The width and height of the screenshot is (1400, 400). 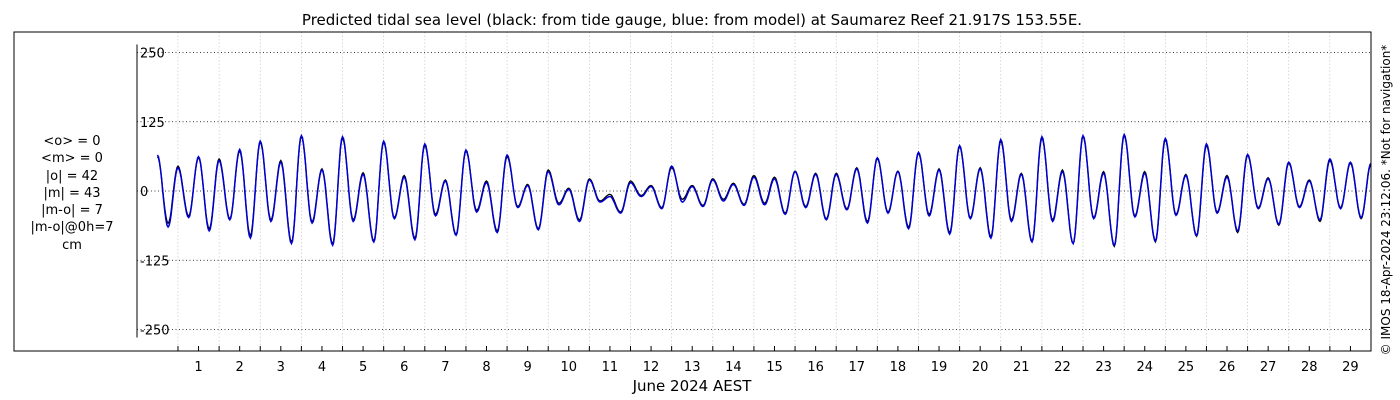 What do you see at coordinates (72, 159) in the screenshot?
I see `stat-mean-model: <m> = 0` at bounding box center [72, 159].